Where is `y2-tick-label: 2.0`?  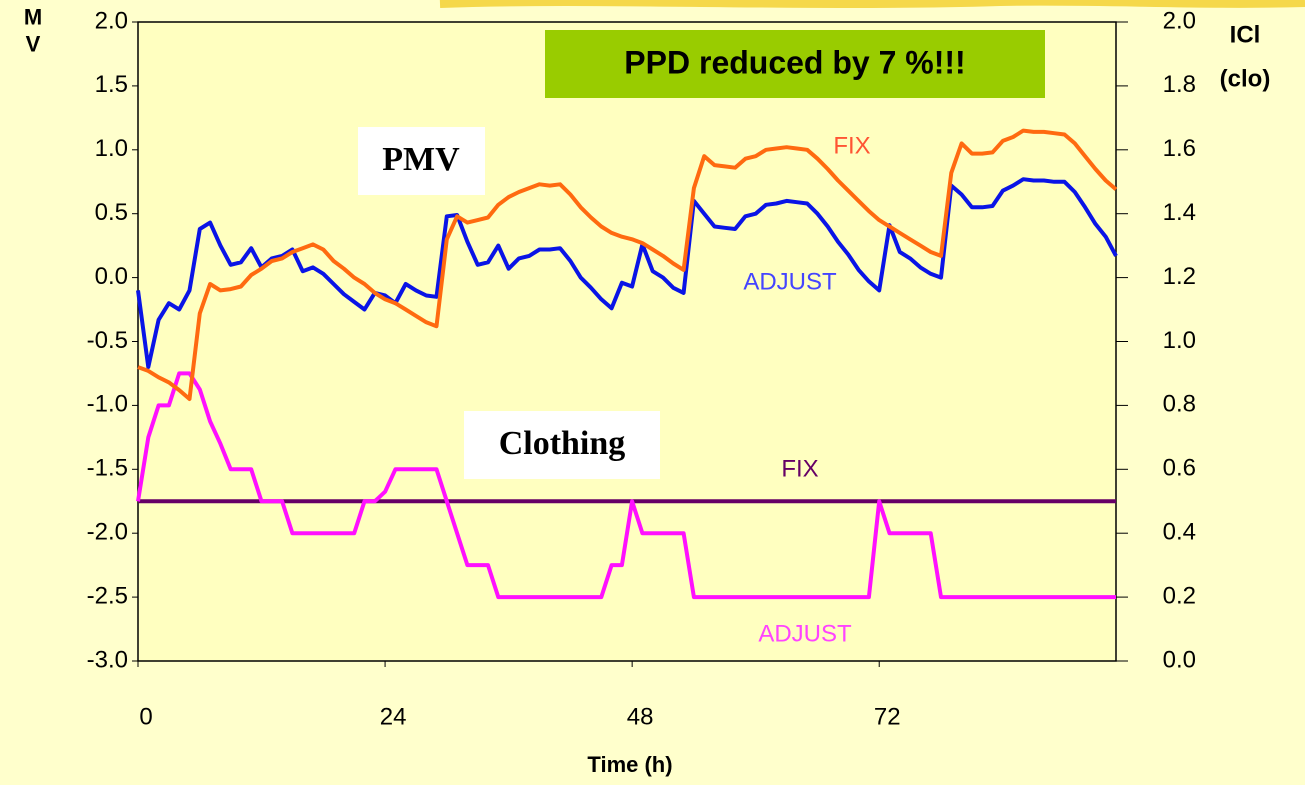 y2-tick-label: 2.0 is located at coordinates (1179, 20).